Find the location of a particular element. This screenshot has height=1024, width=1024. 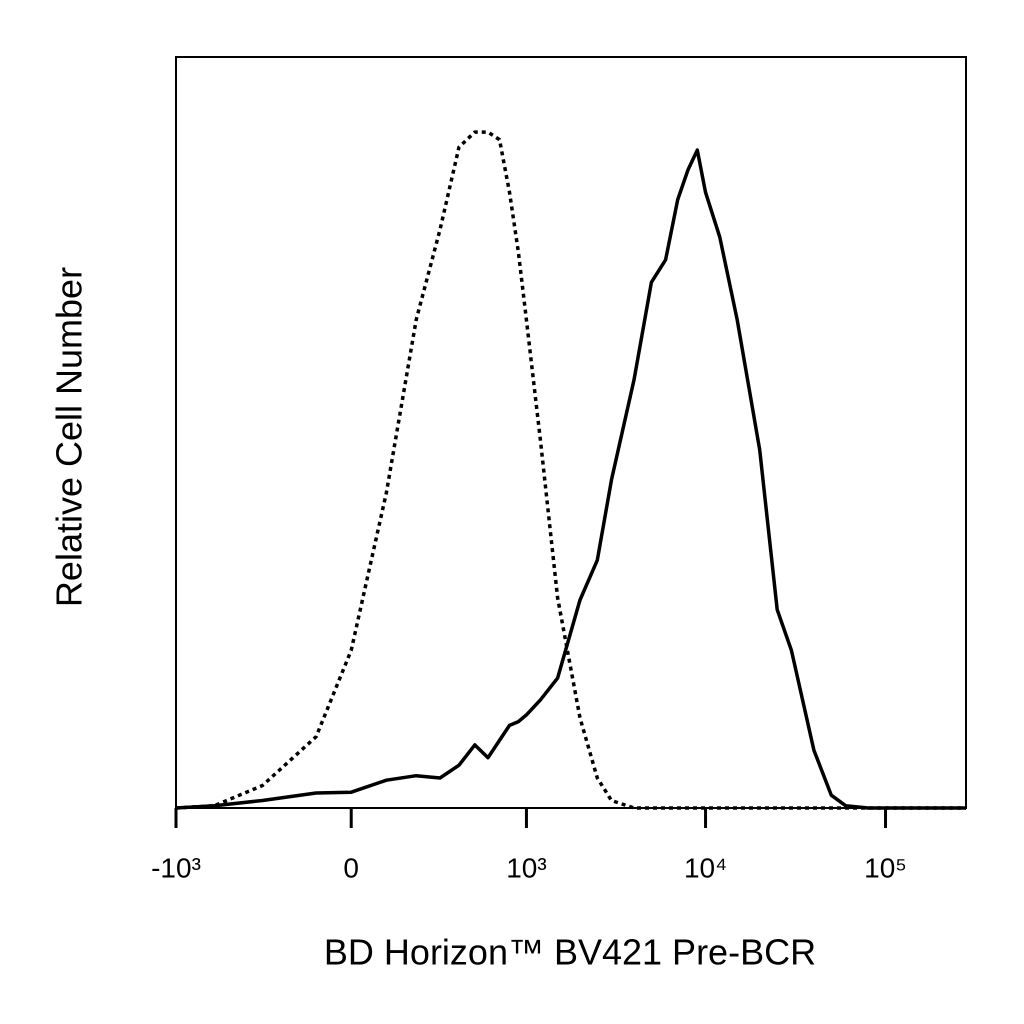

x-tick-label: 10⁴ is located at coordinates (705, 867).